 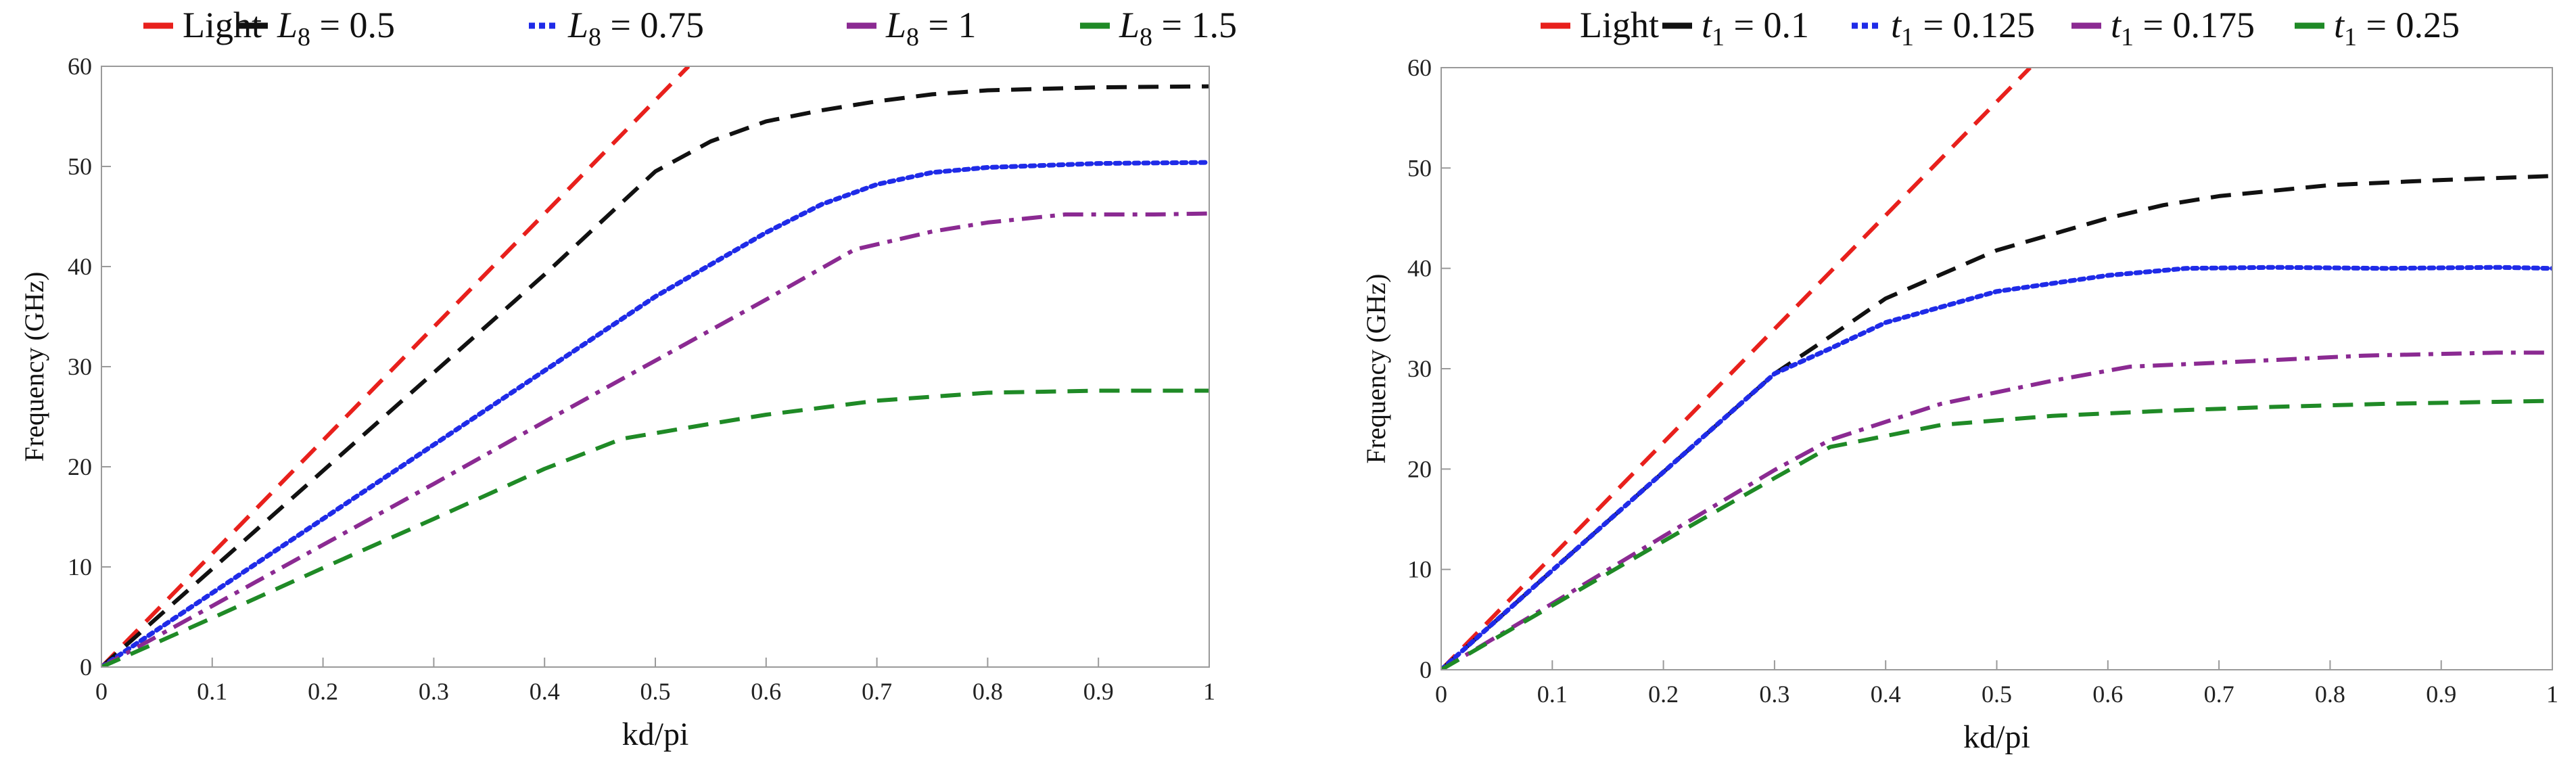 What do you see at coordinates (352, 25) in the screenshot?
I see `legend-value: = 0.5` at bounding box center [352, 25].